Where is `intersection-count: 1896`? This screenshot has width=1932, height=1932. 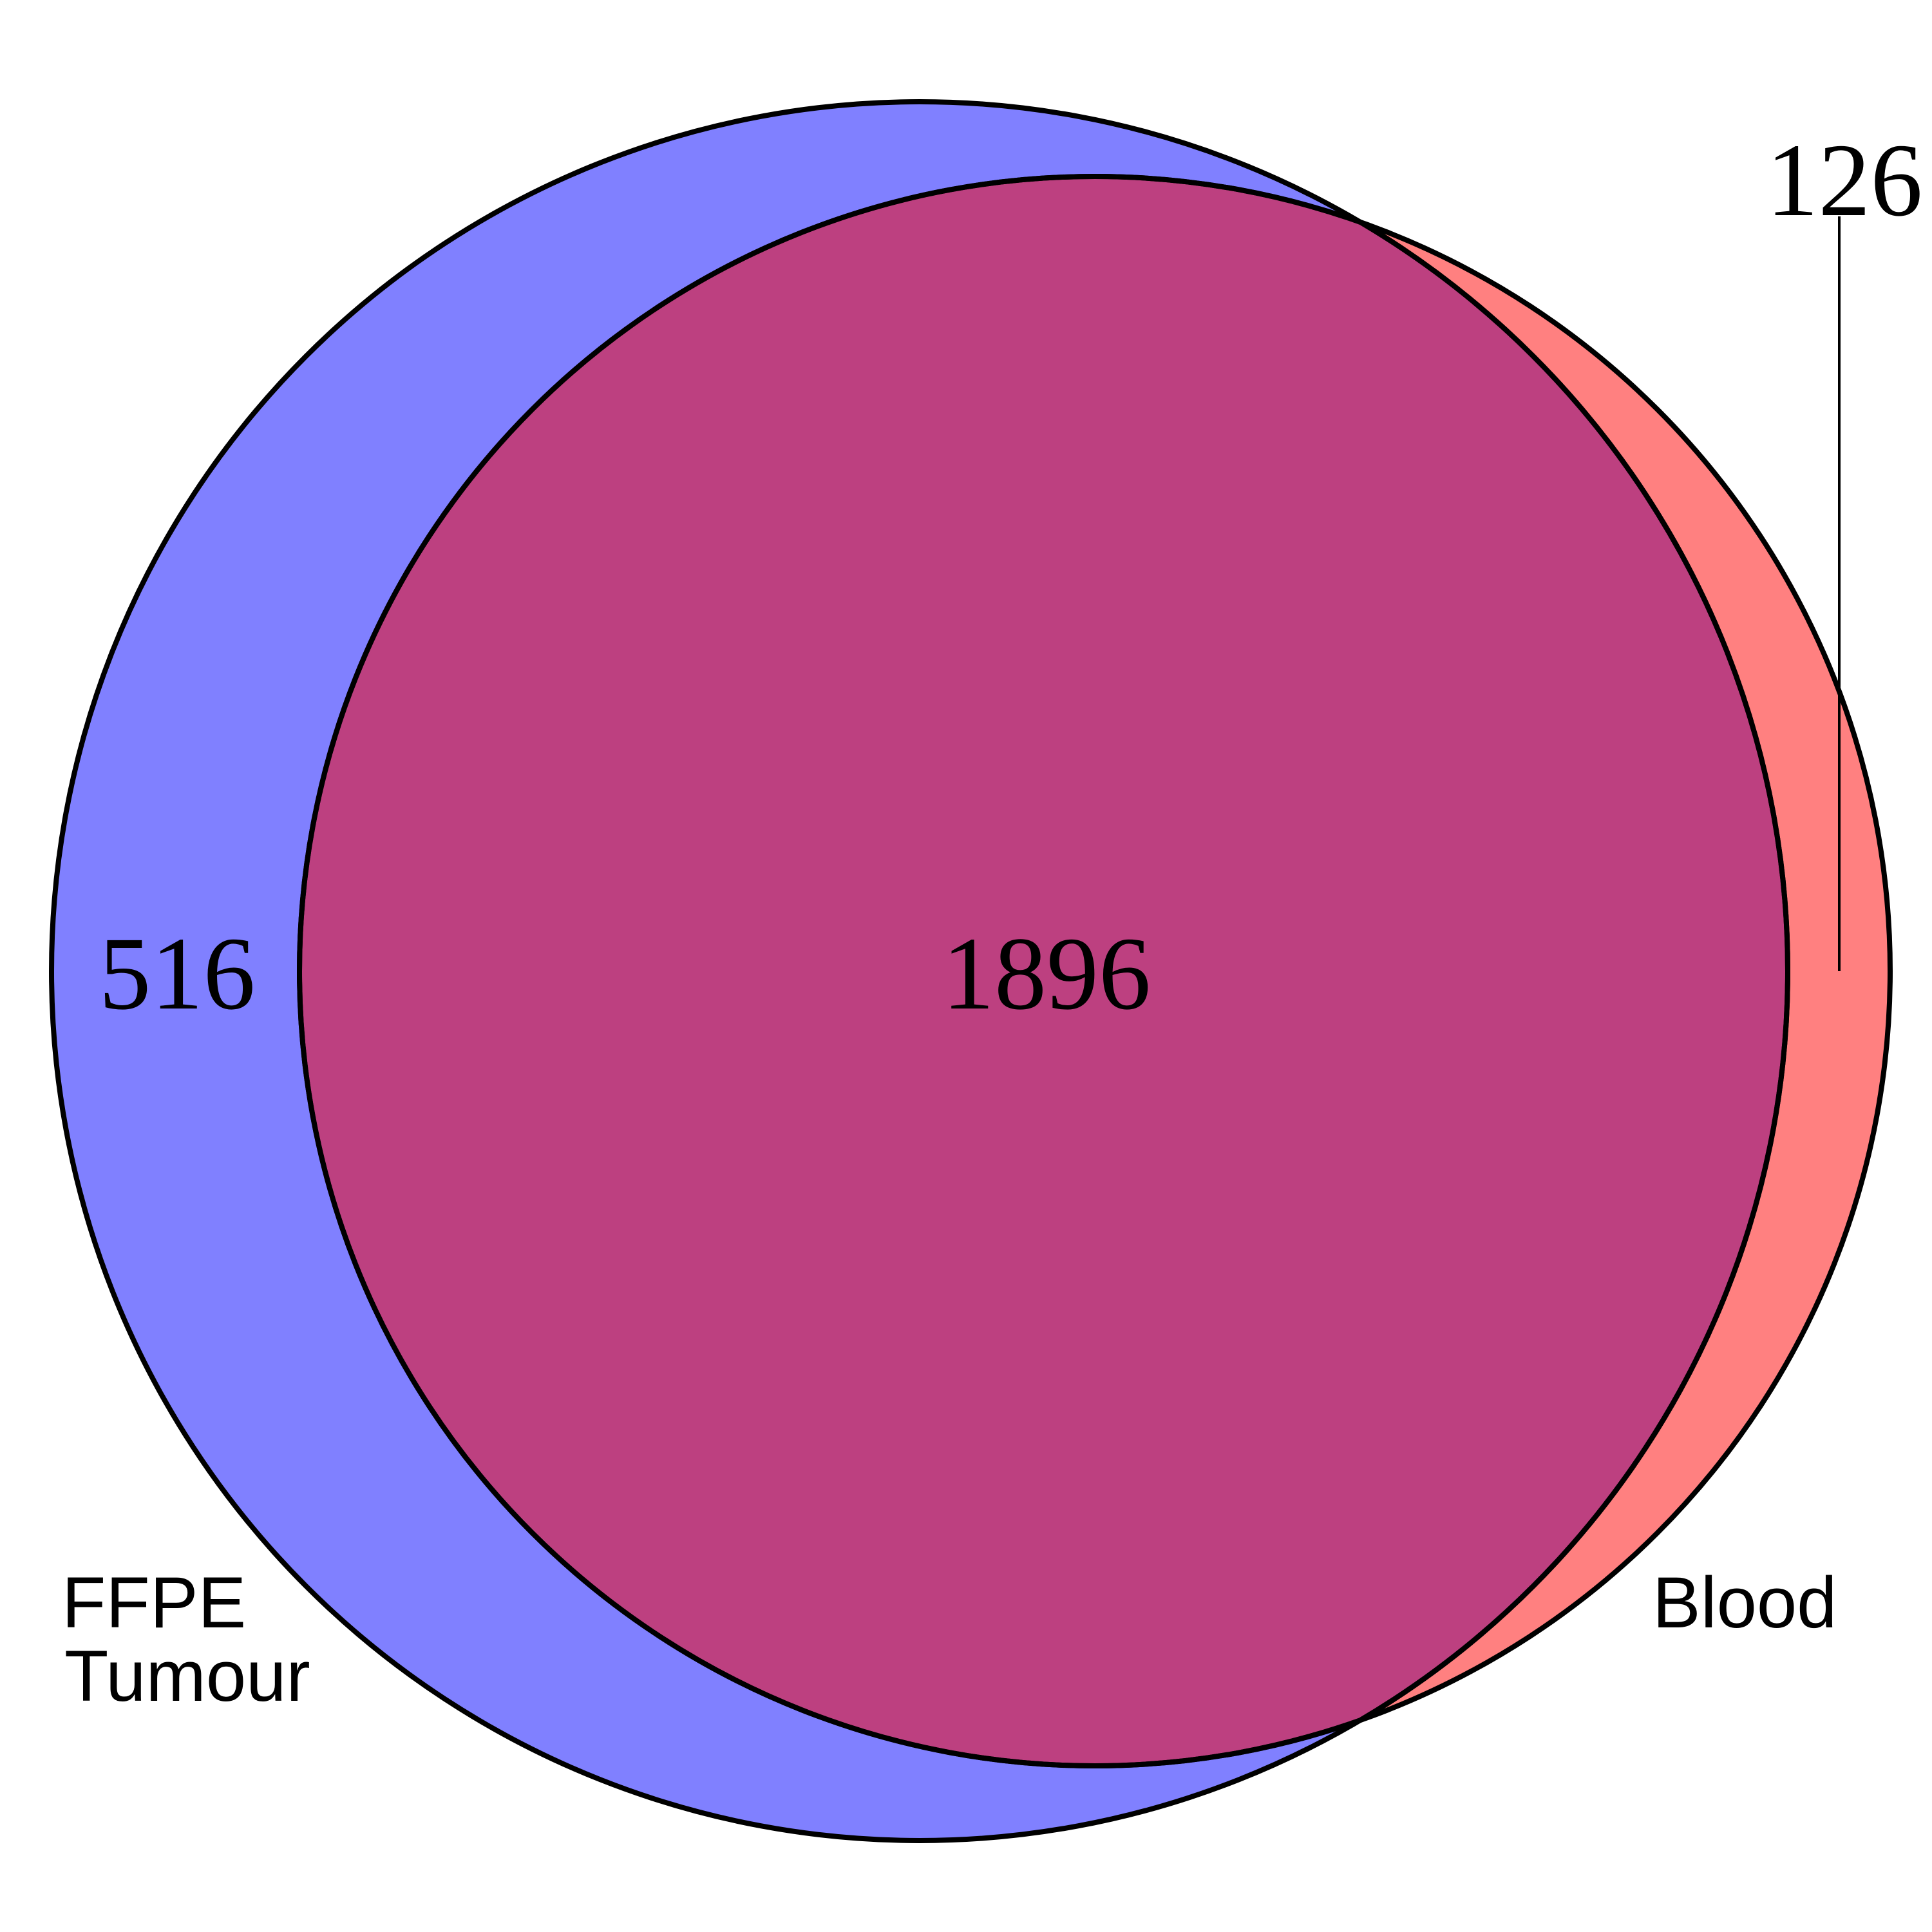 intersection-count: 1896 is located at coordinates (1046, 974).